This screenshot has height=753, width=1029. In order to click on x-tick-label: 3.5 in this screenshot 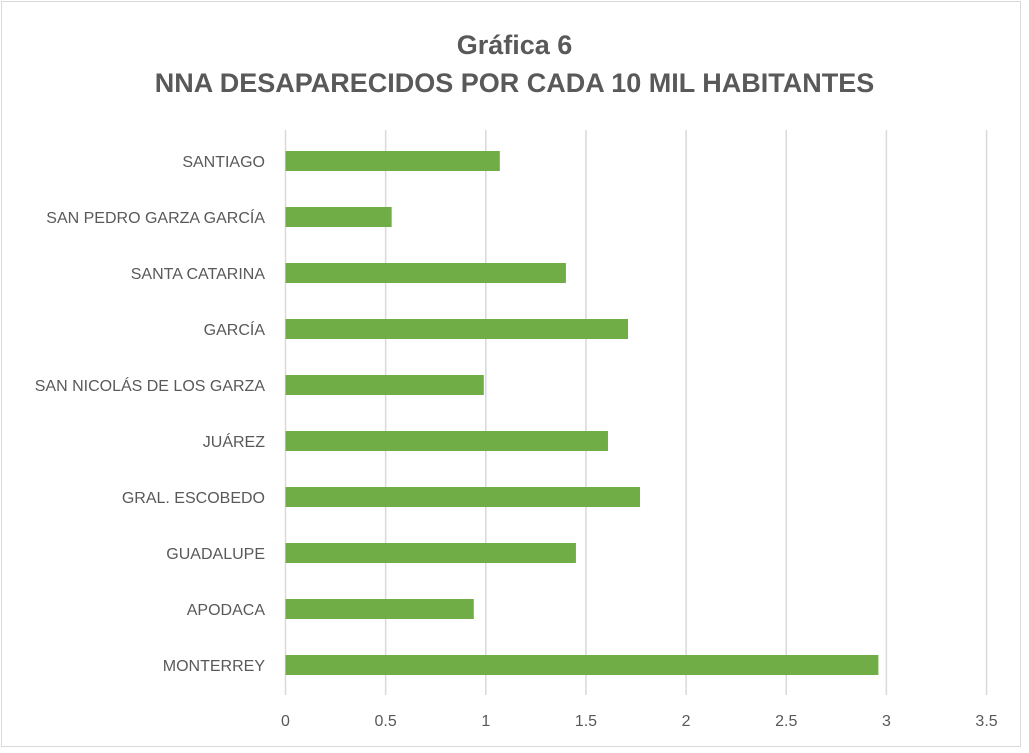, I will do `click(986, 721)`.